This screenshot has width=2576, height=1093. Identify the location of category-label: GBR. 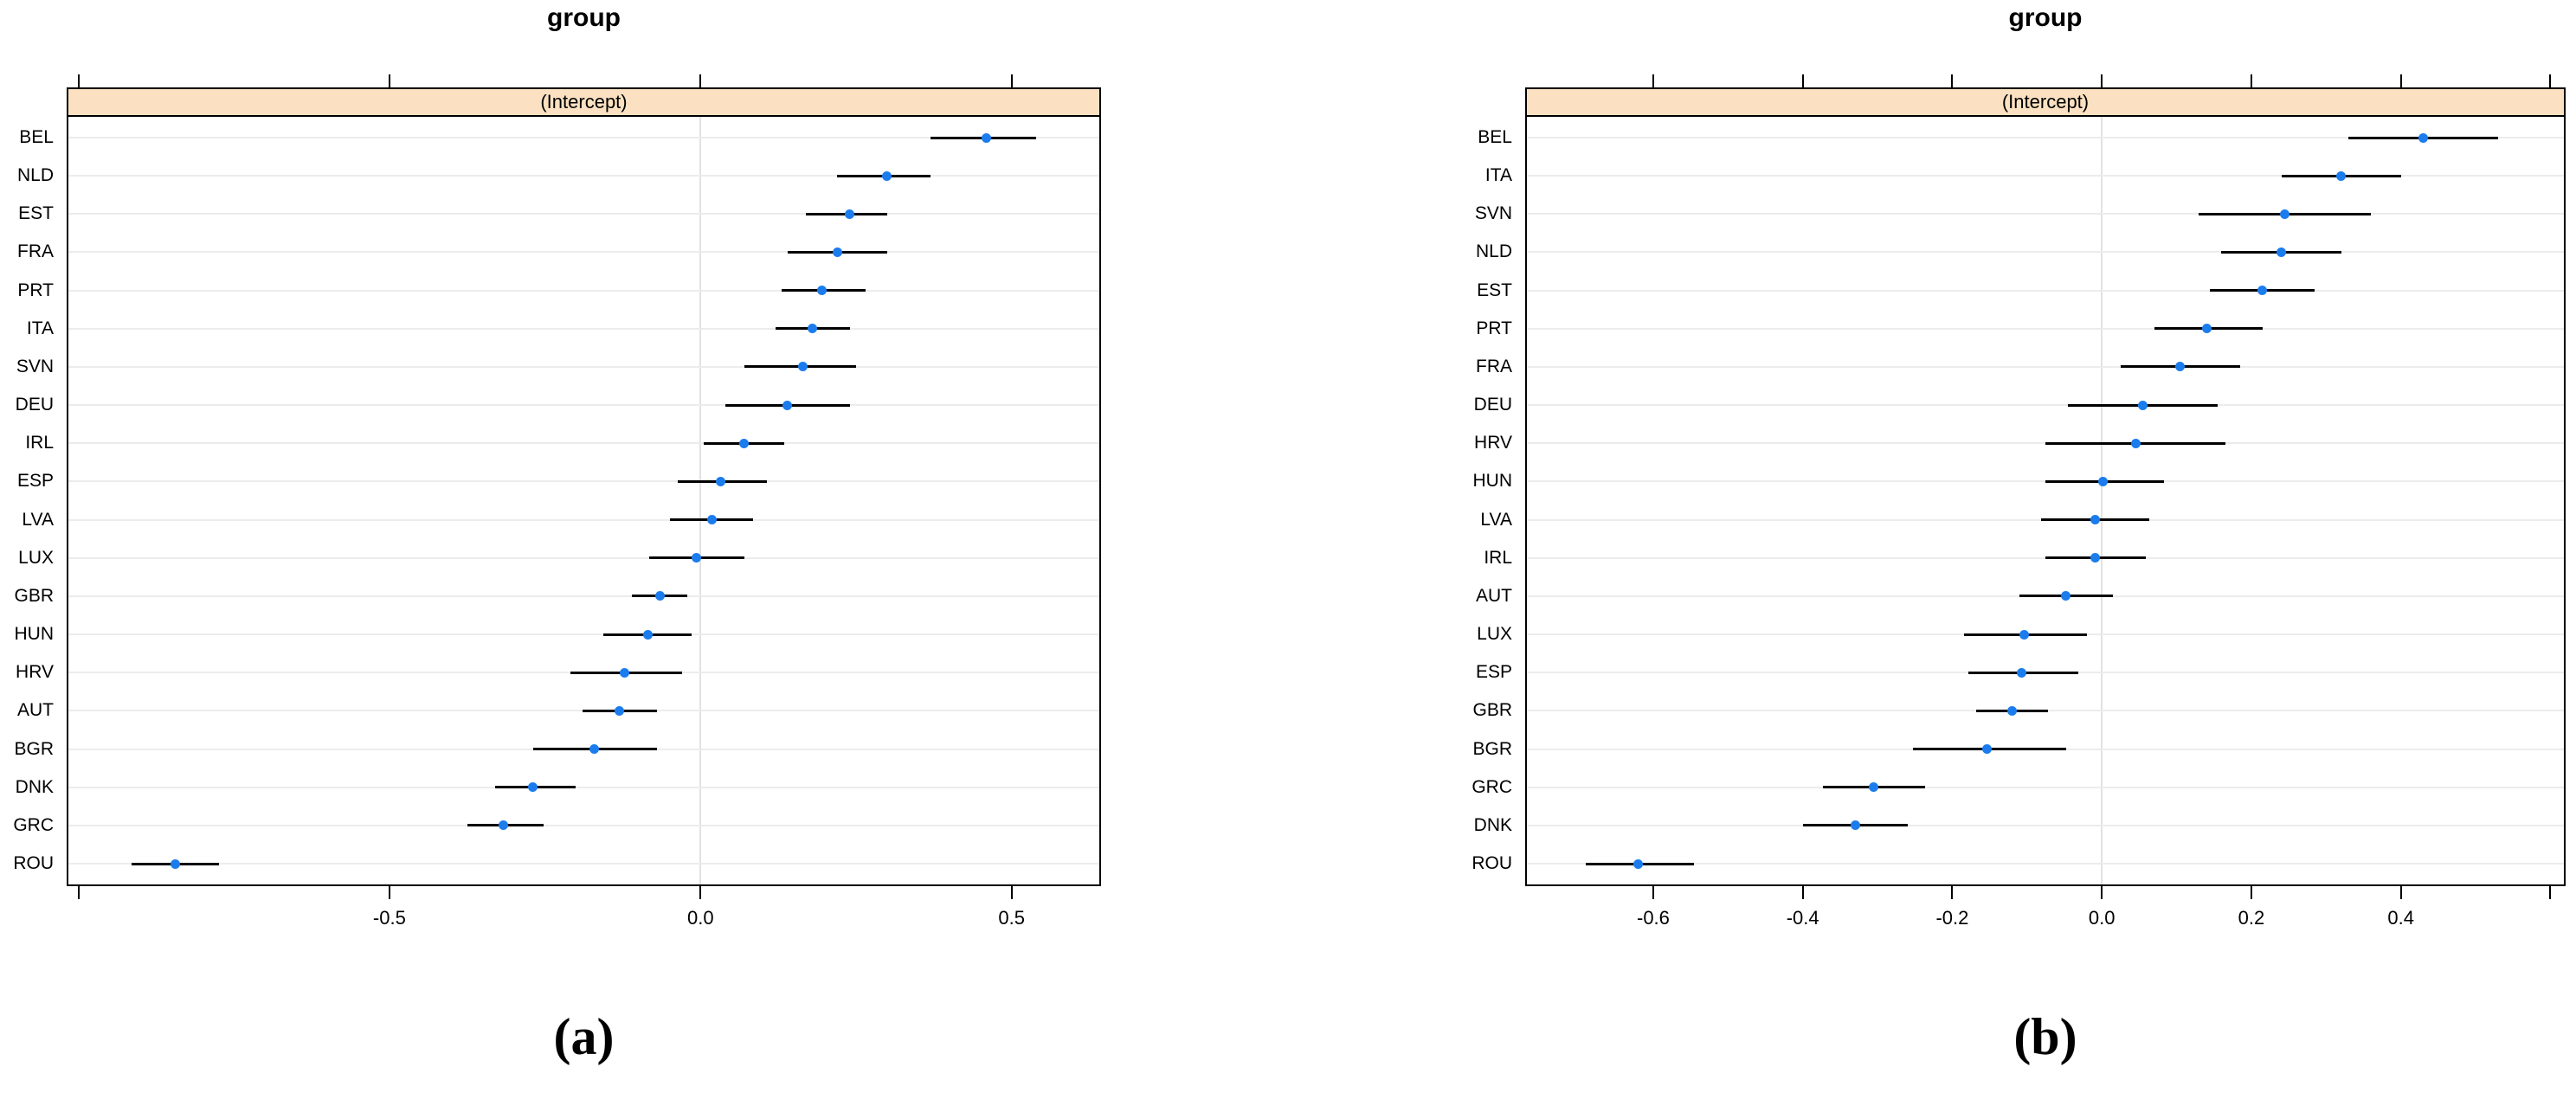
(1492, 710).